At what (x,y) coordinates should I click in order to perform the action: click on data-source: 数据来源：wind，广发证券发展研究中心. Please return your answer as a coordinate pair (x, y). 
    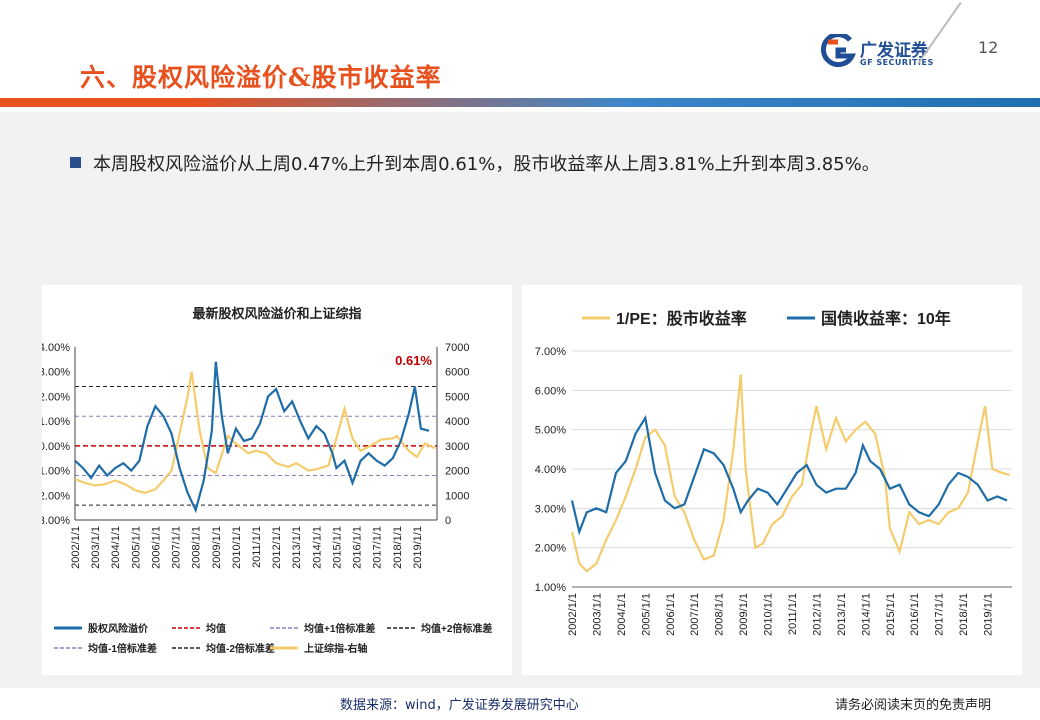
    Looking at the image, I should click on (459, 705).